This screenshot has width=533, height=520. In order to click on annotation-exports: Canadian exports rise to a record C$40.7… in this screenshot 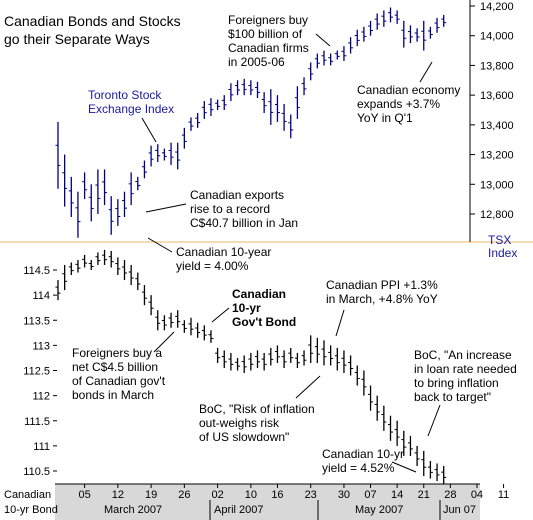, I will do `click(221, 209)`.